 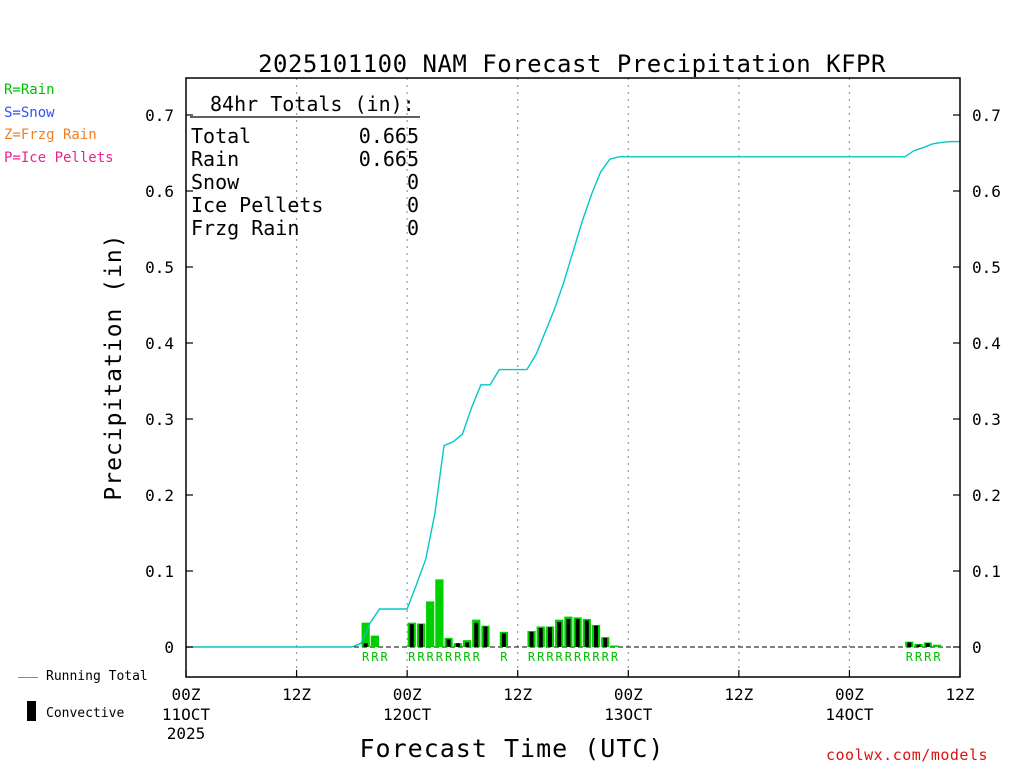 I want to click on y-tick-label-left: 0.4, so click(x=159, y=343).